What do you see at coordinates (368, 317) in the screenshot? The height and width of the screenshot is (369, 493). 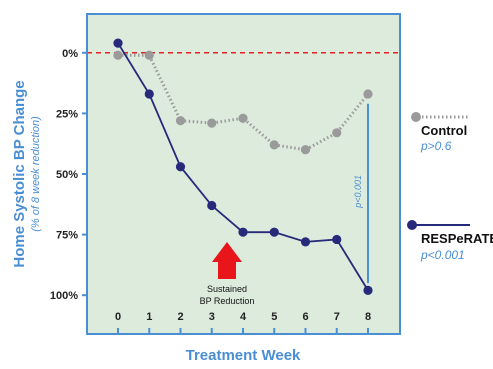 I see `x-tick-label: 8` at bounding box center [368, 317].